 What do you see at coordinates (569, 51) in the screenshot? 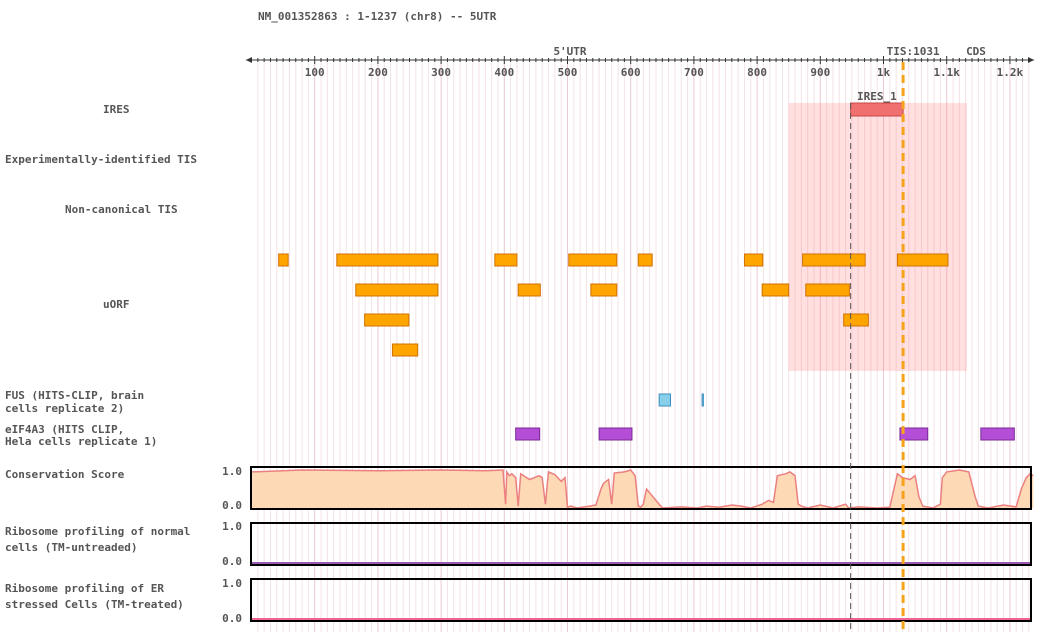
I see `utr5-region-label: 5'UTR` at bounding box center [569, 51].